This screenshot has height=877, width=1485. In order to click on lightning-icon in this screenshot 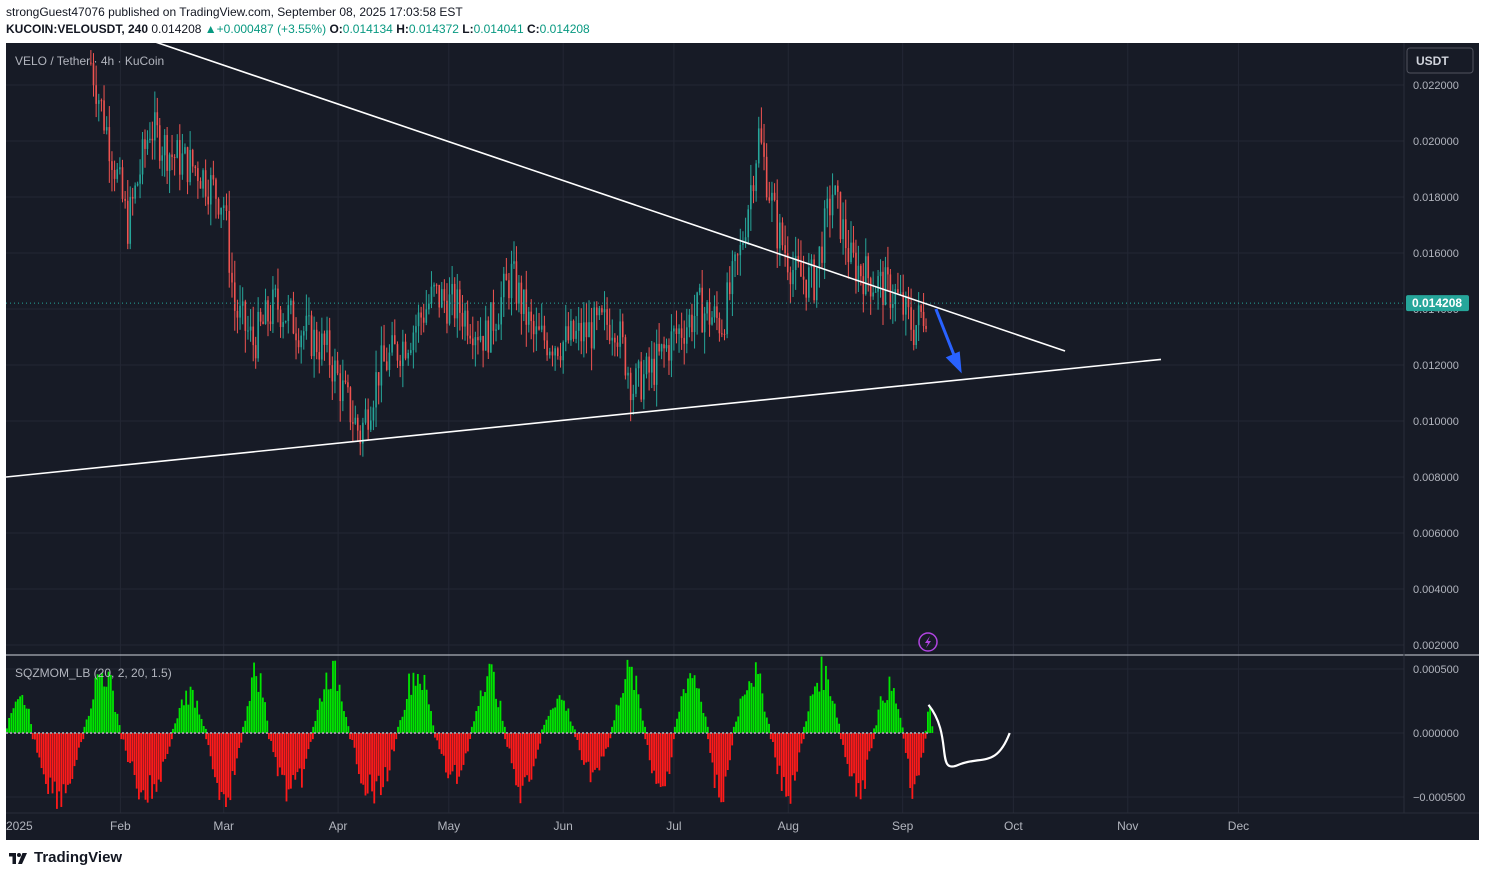, I will do `click(928, 642)`.